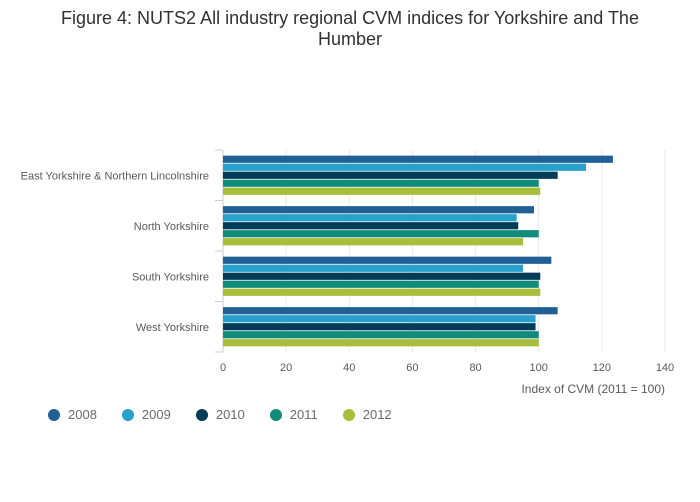 Image resolution: width=700 pixels, height=502 pixels. Describe the element at coordinates (377, 414) in the screenshot. I see `legend-label: 2012` at that location.